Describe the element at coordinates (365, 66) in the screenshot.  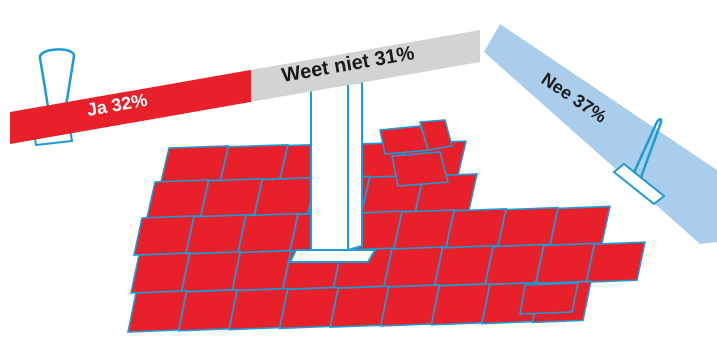
I see `bar-weet-niet` at that location.